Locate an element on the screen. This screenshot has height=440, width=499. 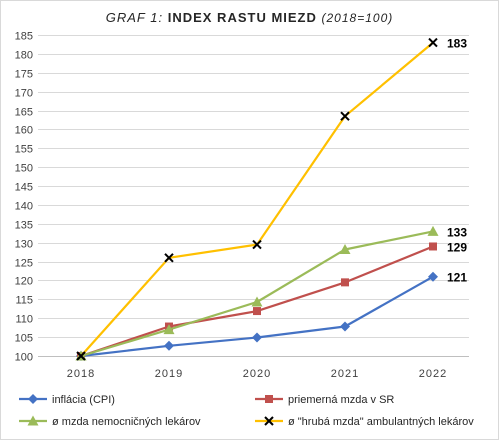
y-tick-label: 120 is located at coordinates (24, 282).